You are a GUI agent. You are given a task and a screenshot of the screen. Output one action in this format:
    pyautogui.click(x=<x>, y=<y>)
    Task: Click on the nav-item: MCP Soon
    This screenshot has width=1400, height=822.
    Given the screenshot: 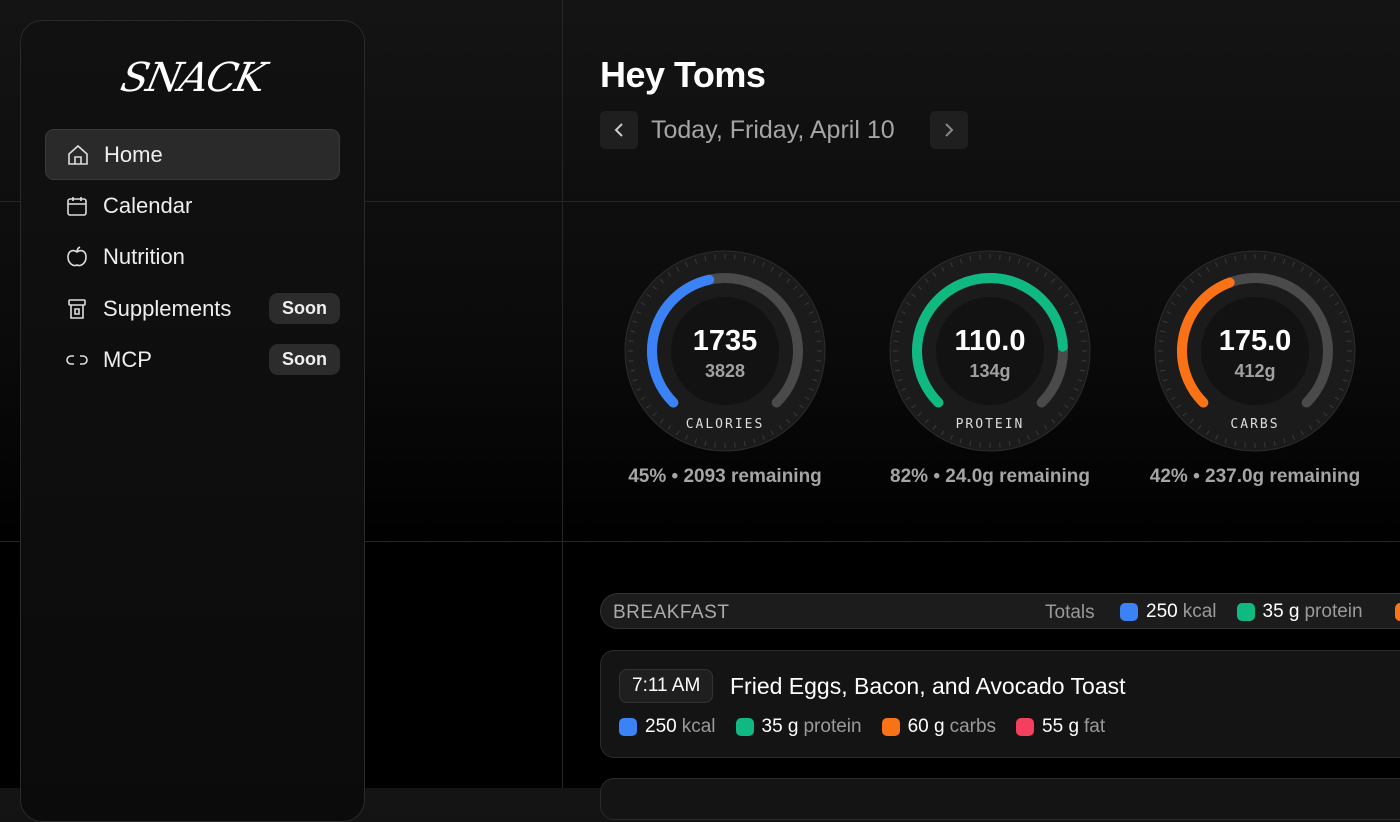 What is the action you would take?
    pyautogui.click(x=192, y=359)
    